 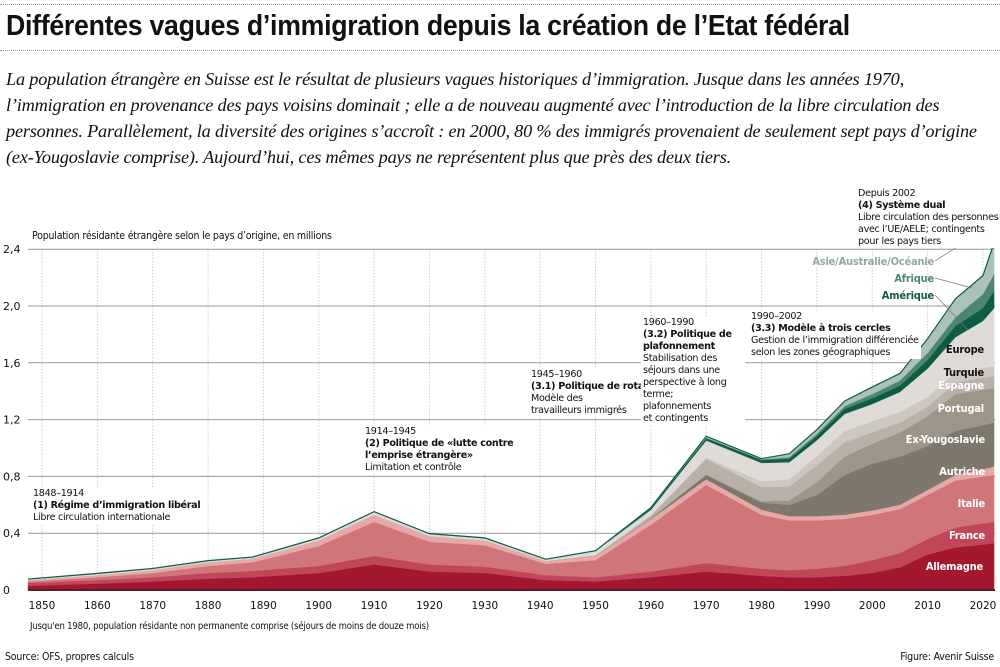 What do you see at coordinates (97, 606) in the screenshot?
I see `x-tick-label: 1860` at bounding box center [97, 606].